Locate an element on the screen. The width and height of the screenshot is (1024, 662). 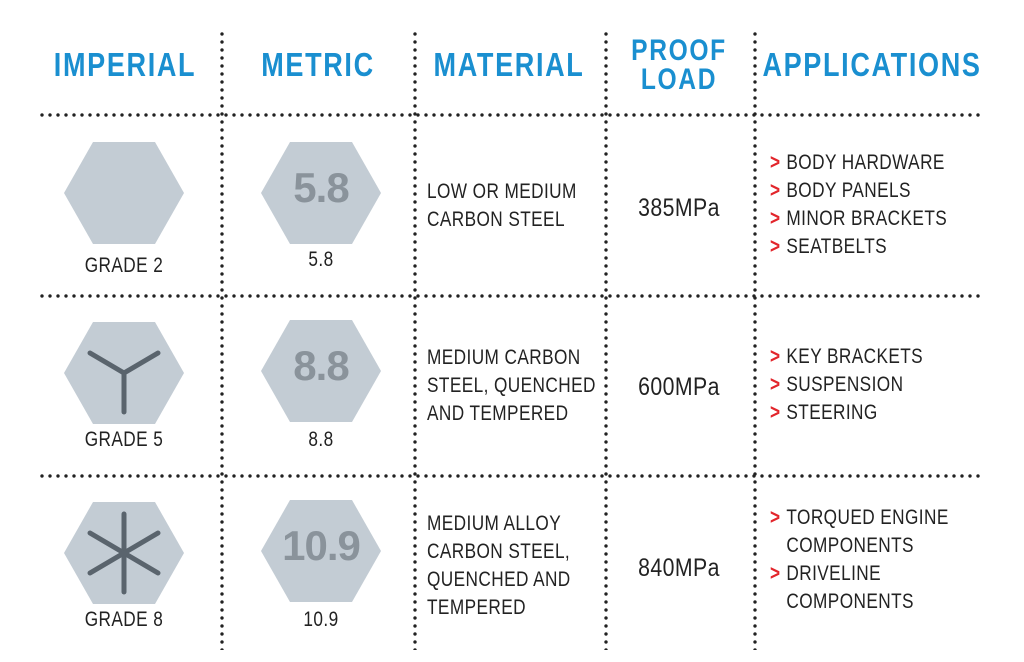
list-item: > STEERING is located at coordinates (846, 413).